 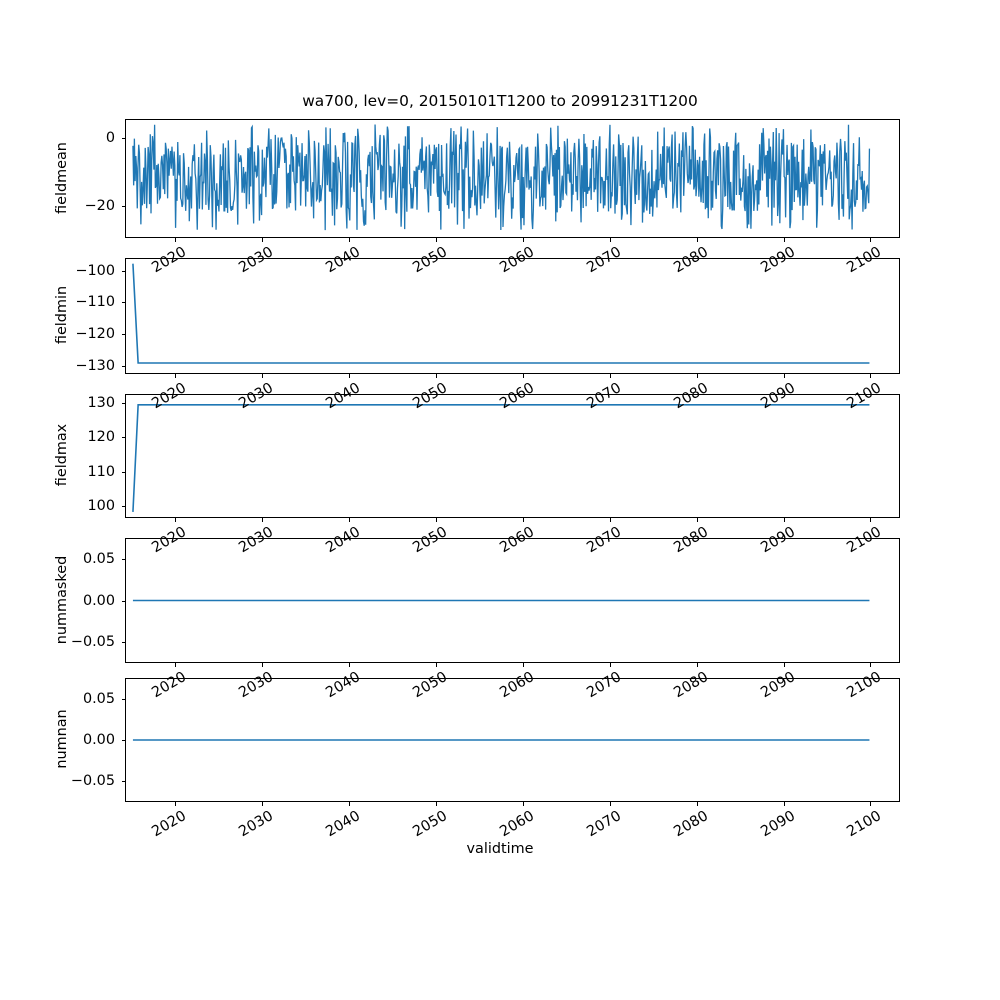 What do you see at coordinates (95, 270) in the screenshot?
I see `y-tick-label: −100` at bounding box center [95, 270].